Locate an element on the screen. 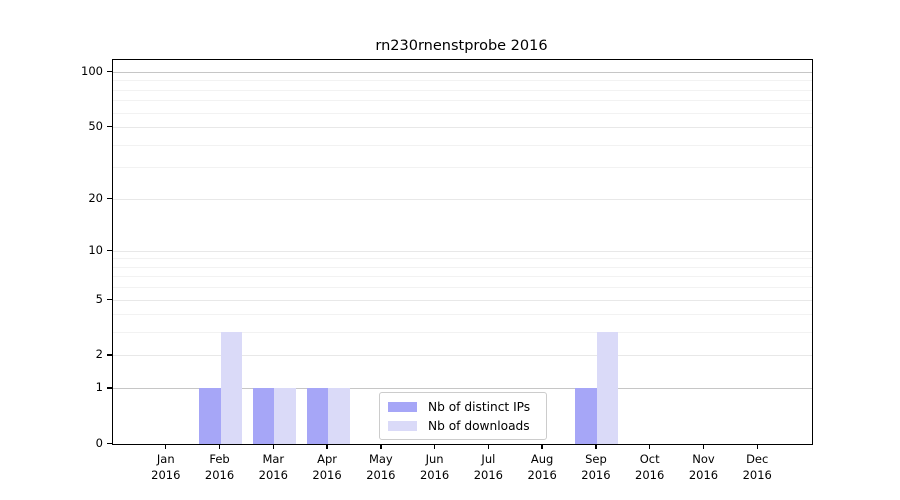 This screenshot has width=900, height=500. legend-entry-downloads: Nb of downloads is located at coordinates (463, 425).